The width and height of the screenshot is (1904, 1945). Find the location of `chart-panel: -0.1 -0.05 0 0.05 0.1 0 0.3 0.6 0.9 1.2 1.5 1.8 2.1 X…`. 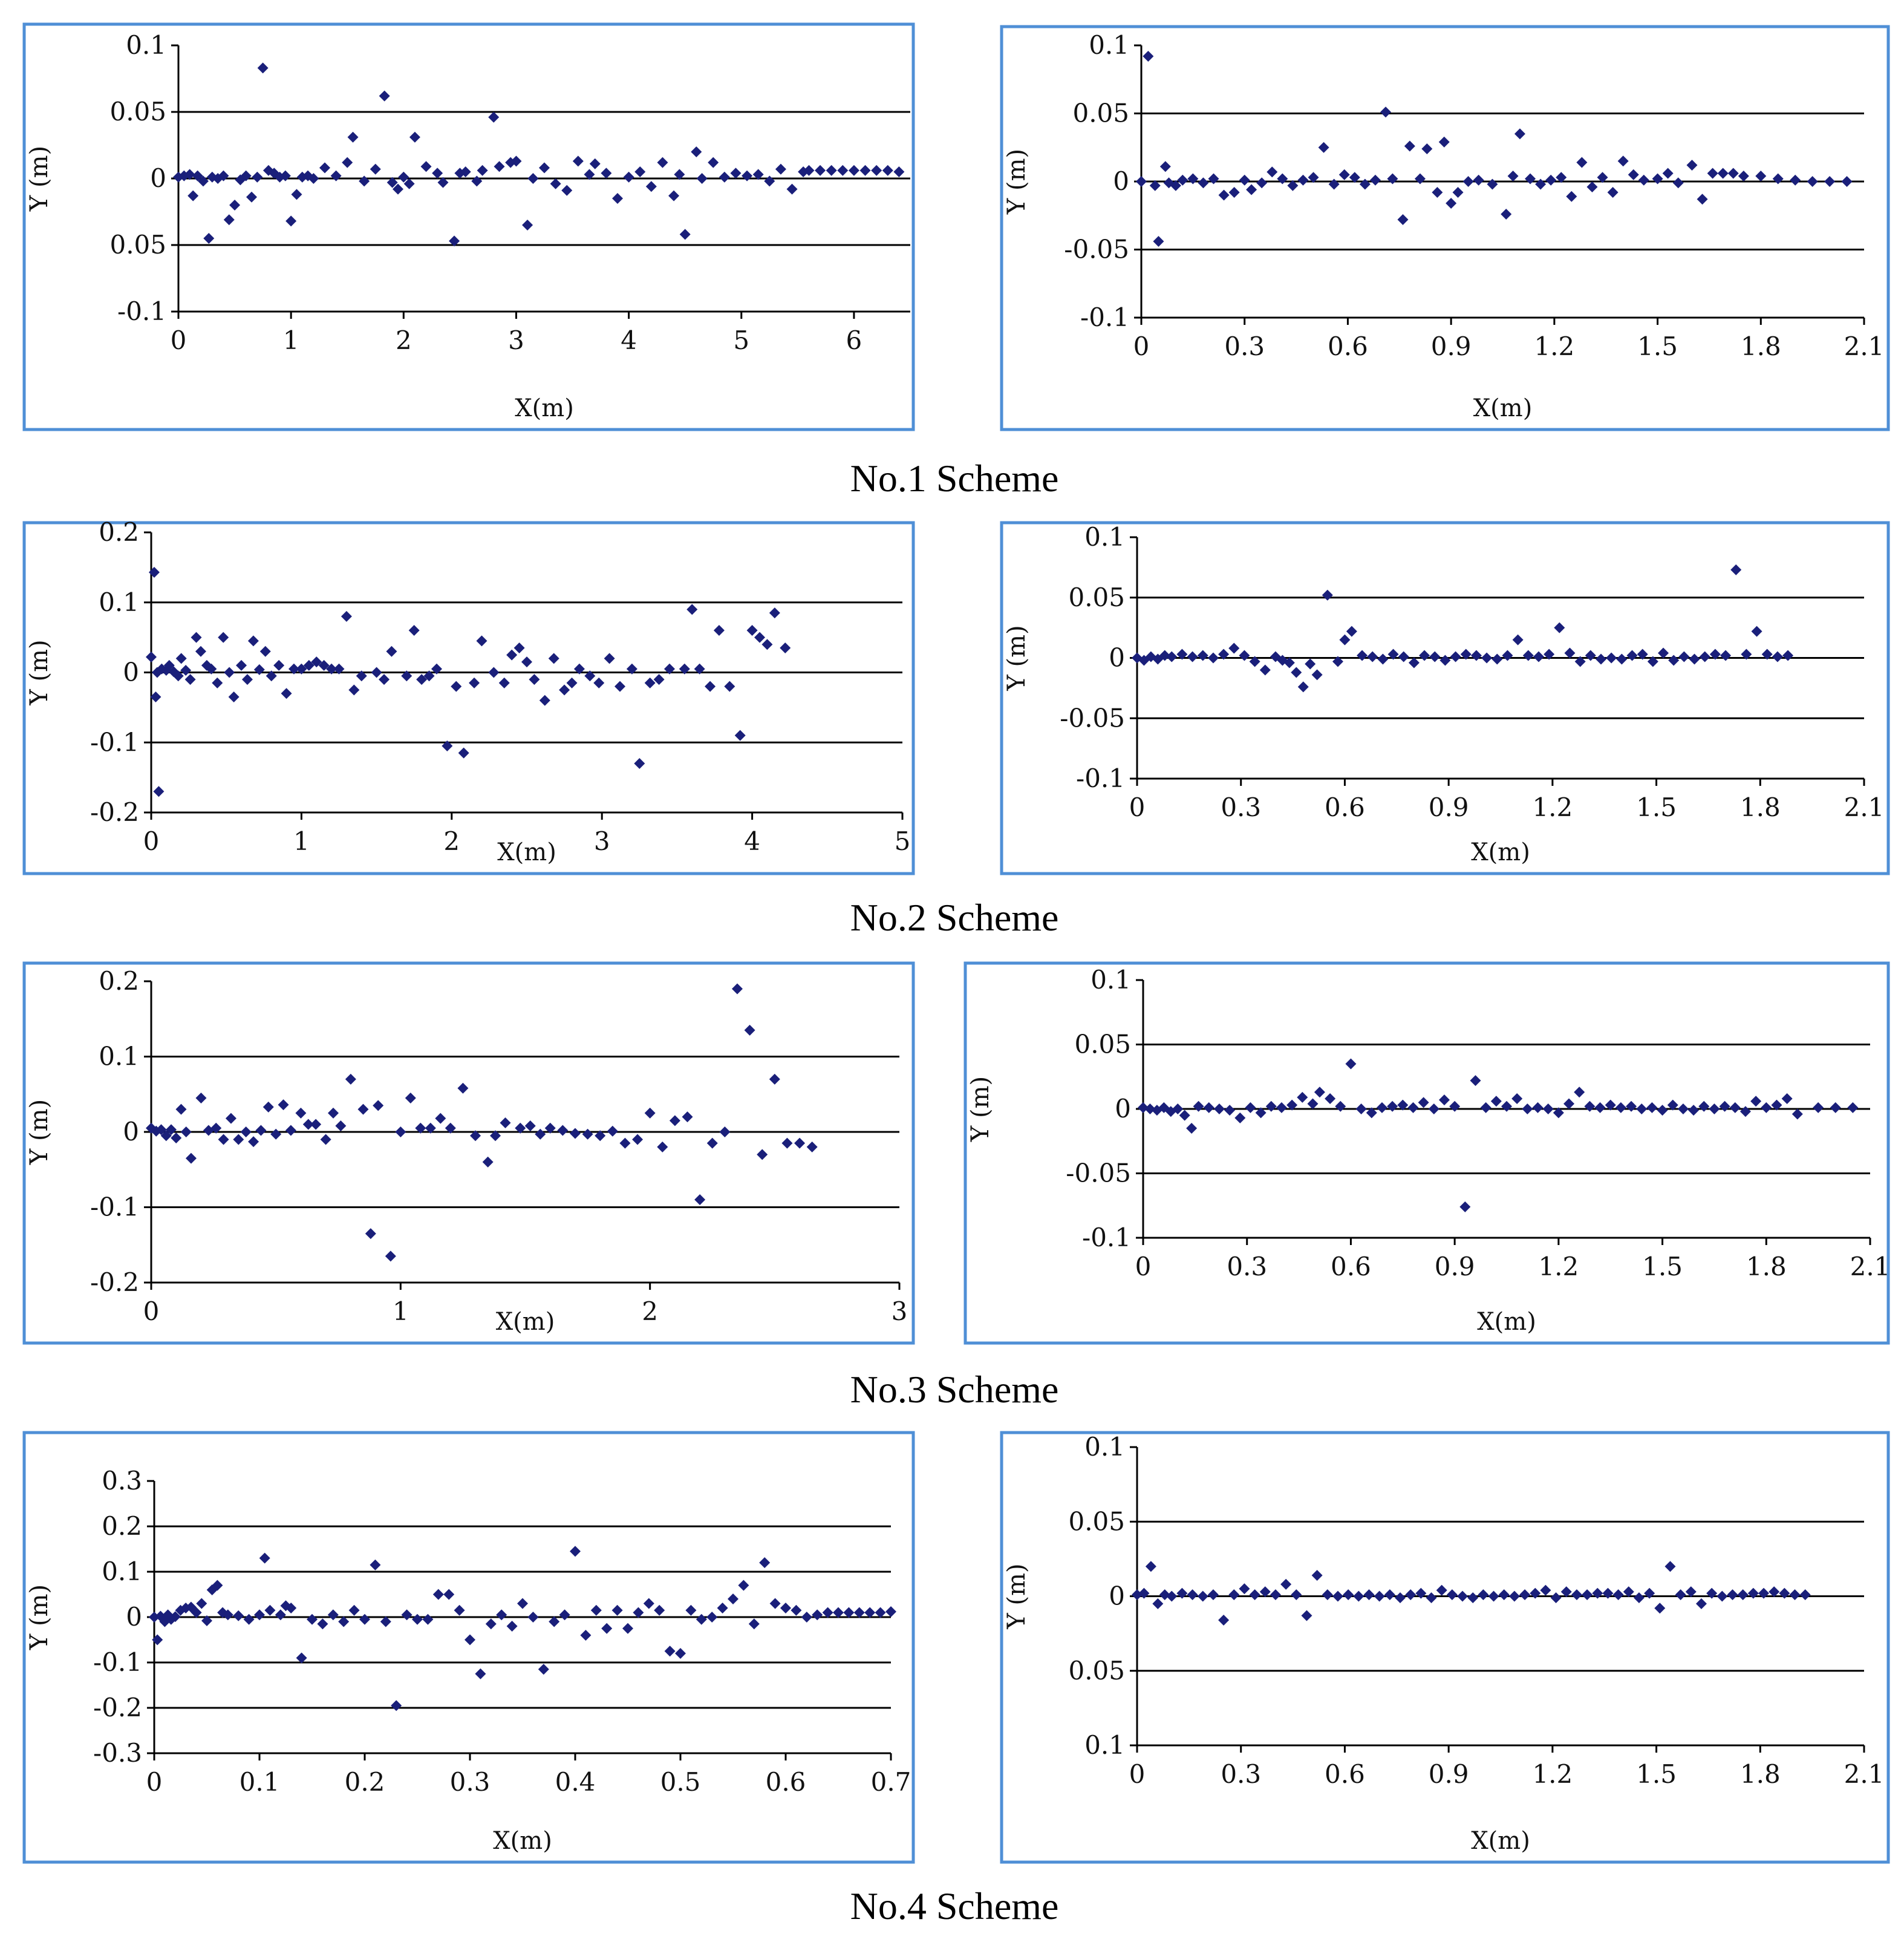

chart-panel: -0.1 -0.05 0 0.05 0.1 0 0.3 0.6 0.9 1.2 1.5 1.8 2.1 X… is located at coordinates (1445, 698).